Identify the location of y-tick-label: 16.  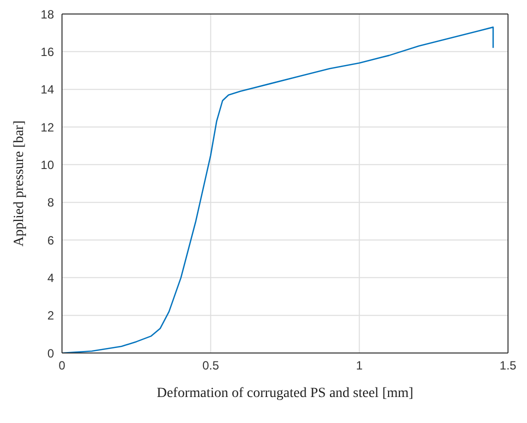
(47, 51).